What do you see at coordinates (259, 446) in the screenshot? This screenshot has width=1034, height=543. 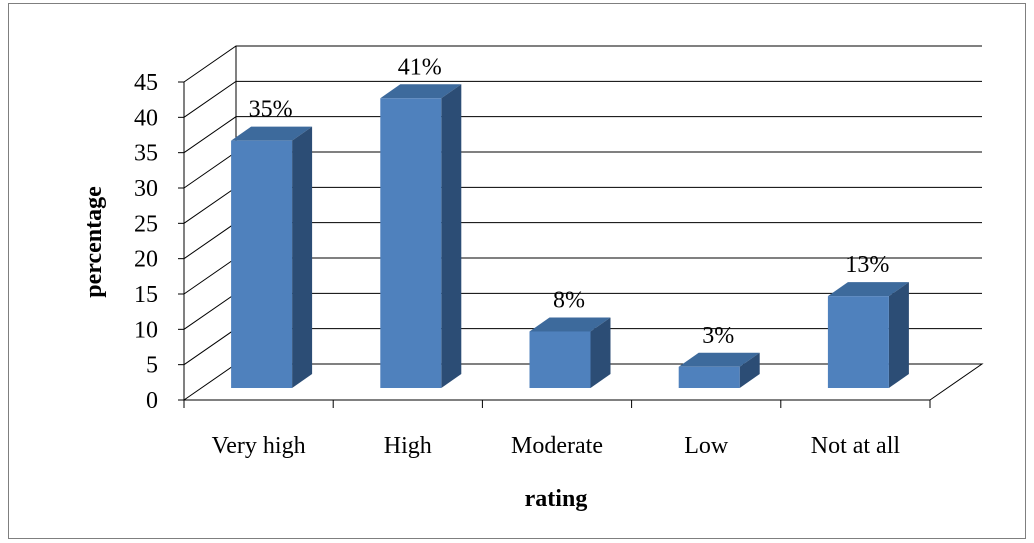 I see `x-tick-label: Very high` at bounding box center [259, 446].